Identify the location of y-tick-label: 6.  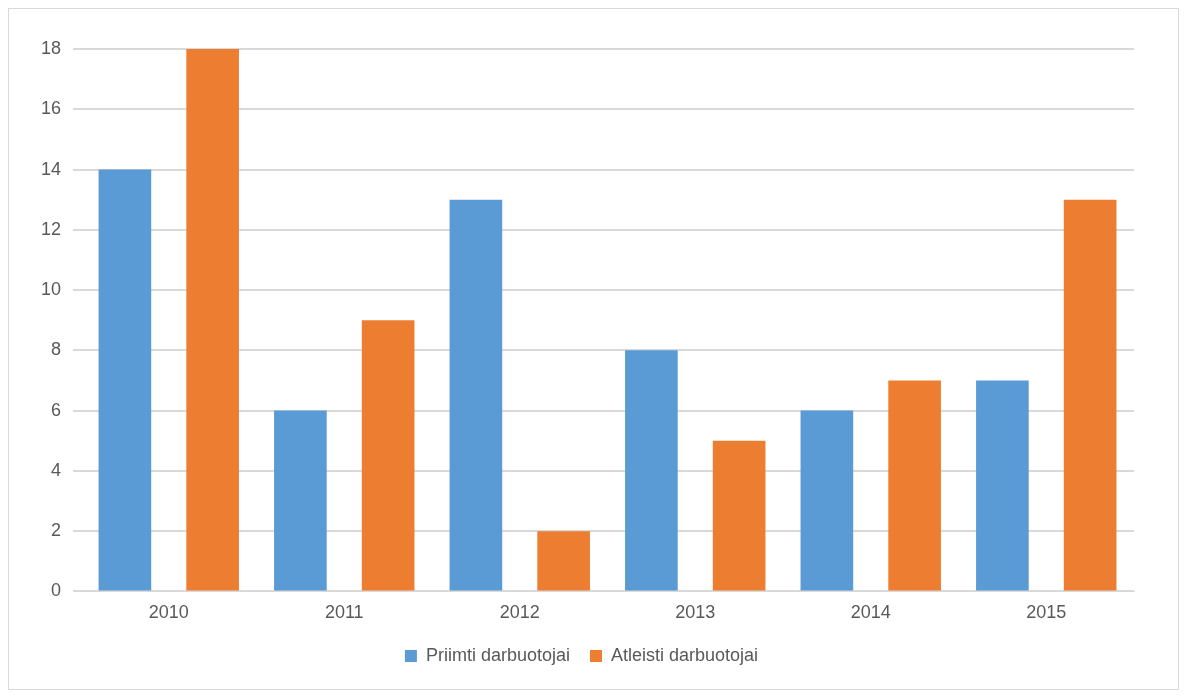
(56, 409).